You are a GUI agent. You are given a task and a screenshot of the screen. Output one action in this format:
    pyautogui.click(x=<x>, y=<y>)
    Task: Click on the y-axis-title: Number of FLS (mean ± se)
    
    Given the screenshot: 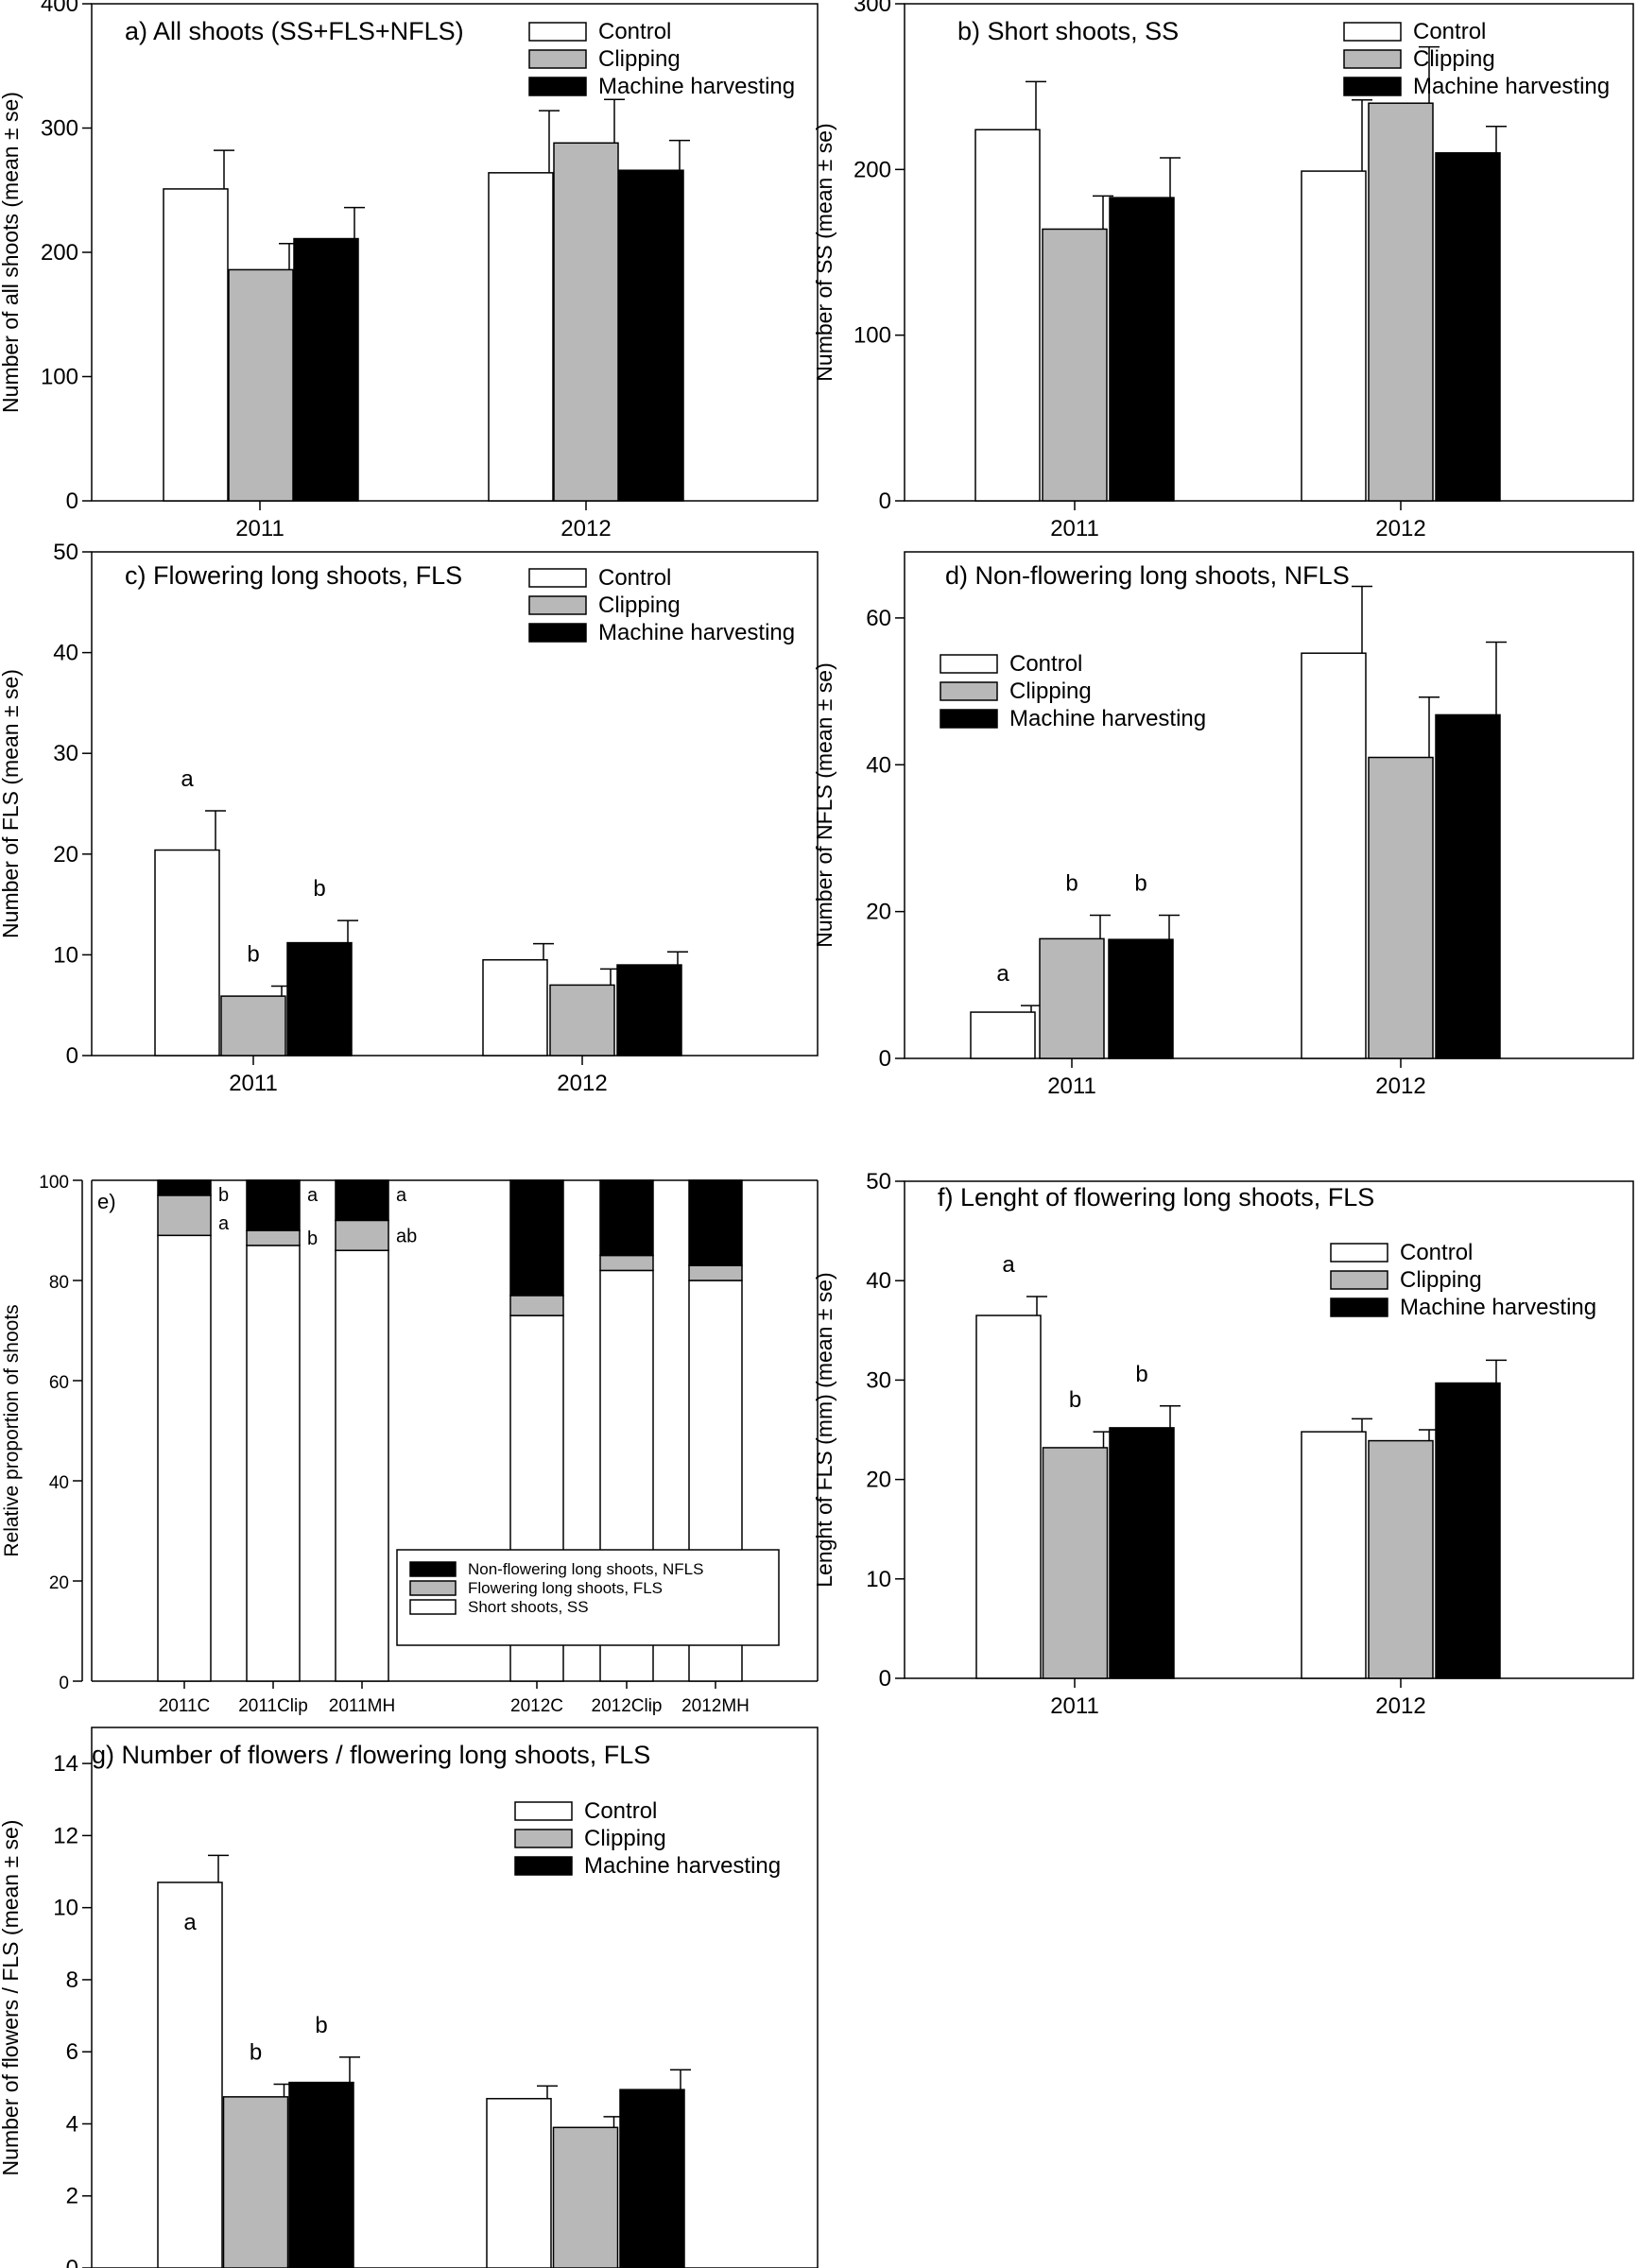 What is the action you would take?
    pyautogui.click(x=12, y=803)
    